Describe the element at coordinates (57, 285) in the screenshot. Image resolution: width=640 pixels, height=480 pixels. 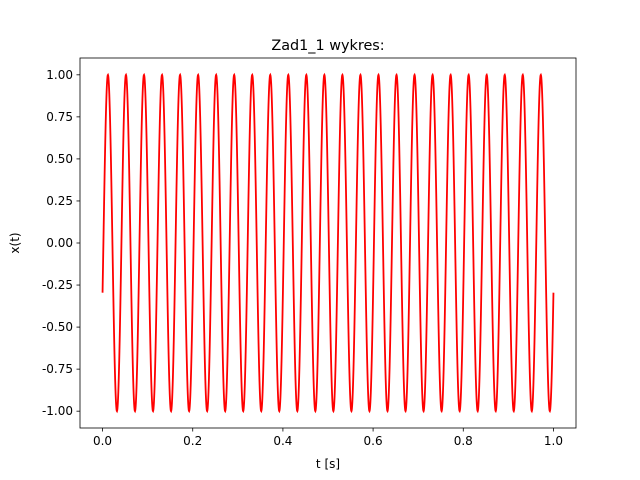
I see `y-tick-label: -0.25` at that location.